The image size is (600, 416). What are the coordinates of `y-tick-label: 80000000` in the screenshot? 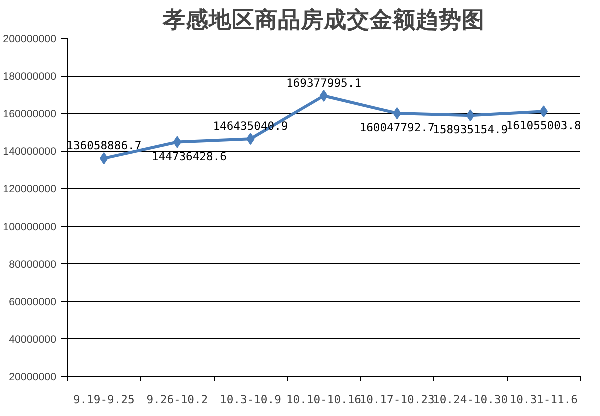 It's located at (33, 264).